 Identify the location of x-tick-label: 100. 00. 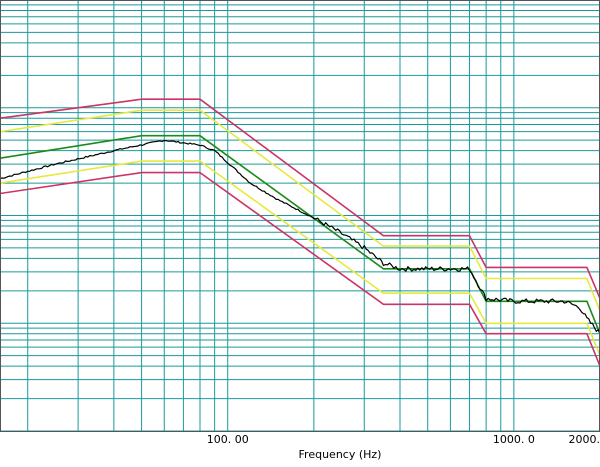
(228, 439).